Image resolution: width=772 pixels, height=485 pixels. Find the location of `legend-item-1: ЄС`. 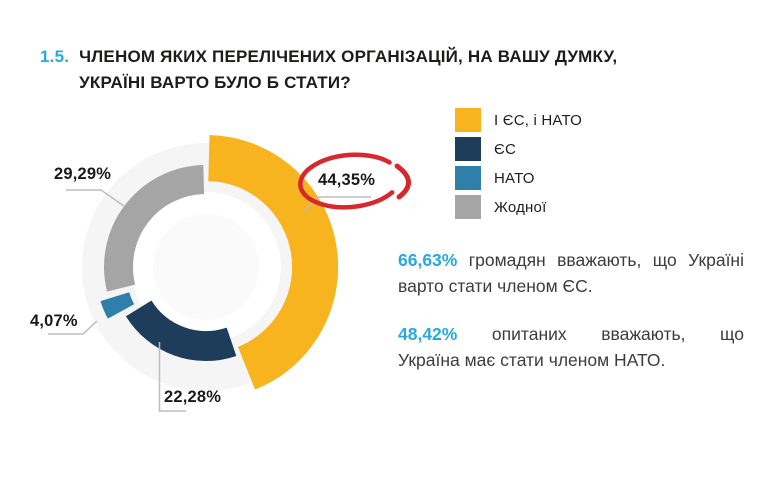

legend-item-1: ЄС is located at coordinates (518, 149).